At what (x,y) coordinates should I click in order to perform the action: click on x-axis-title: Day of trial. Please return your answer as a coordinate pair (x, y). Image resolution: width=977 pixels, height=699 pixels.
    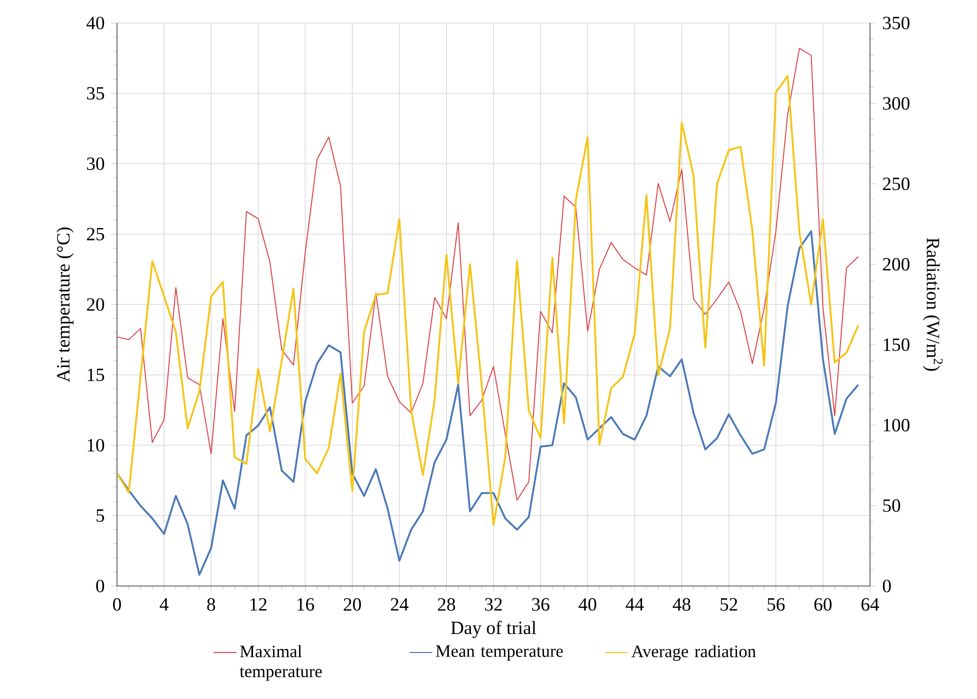
    Looking at the image, I should click on (493, 629).